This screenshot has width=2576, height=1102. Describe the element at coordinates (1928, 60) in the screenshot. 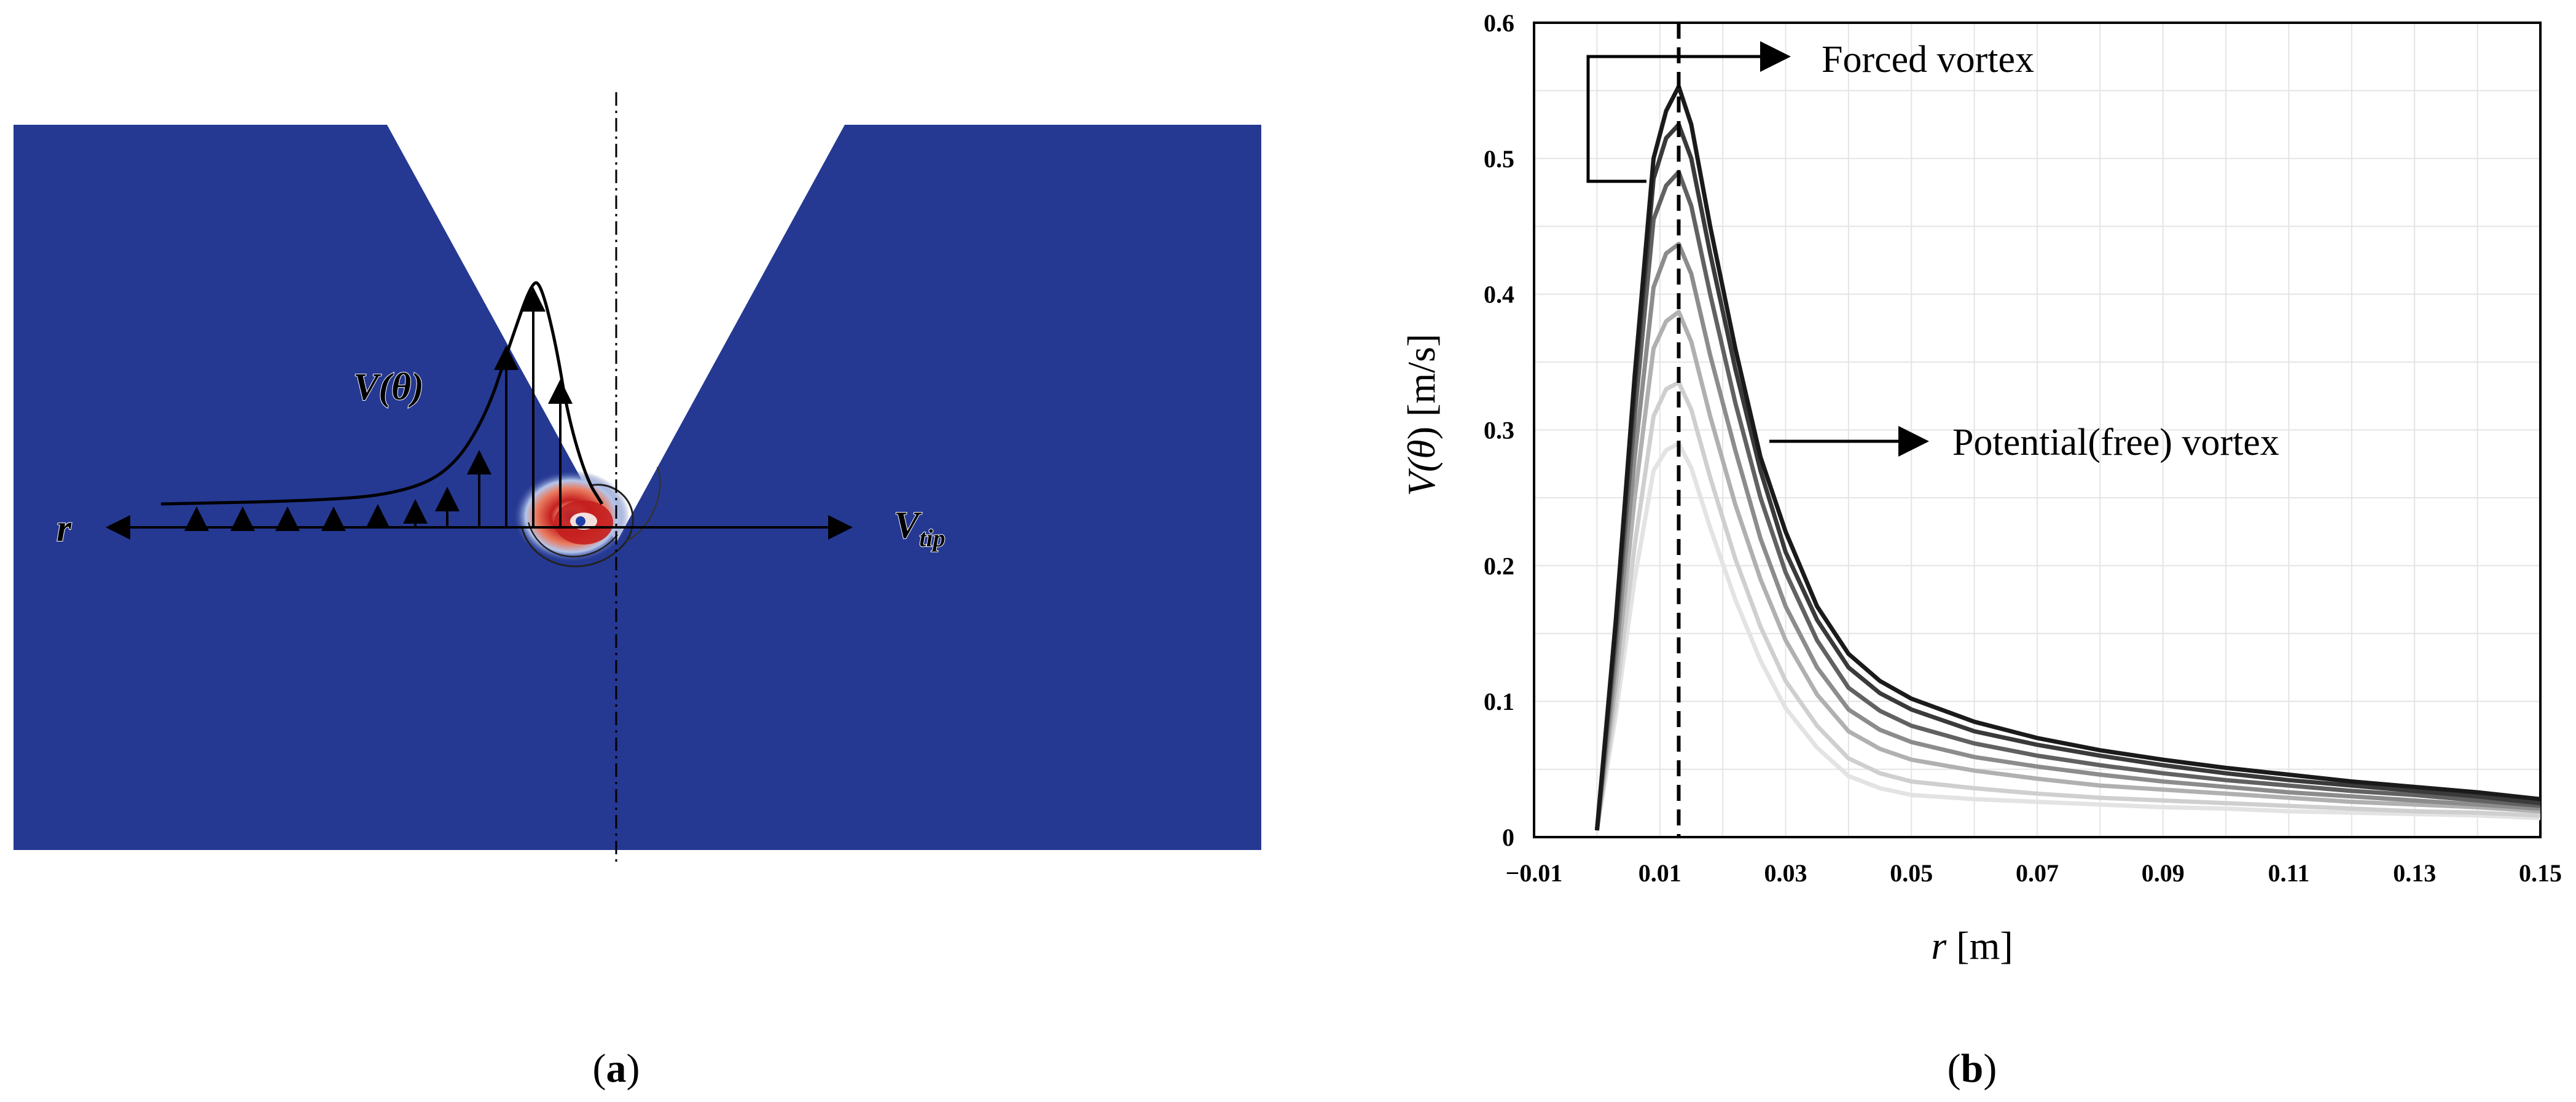

I see `forced-vortex-label: Forced vortex` at that location.